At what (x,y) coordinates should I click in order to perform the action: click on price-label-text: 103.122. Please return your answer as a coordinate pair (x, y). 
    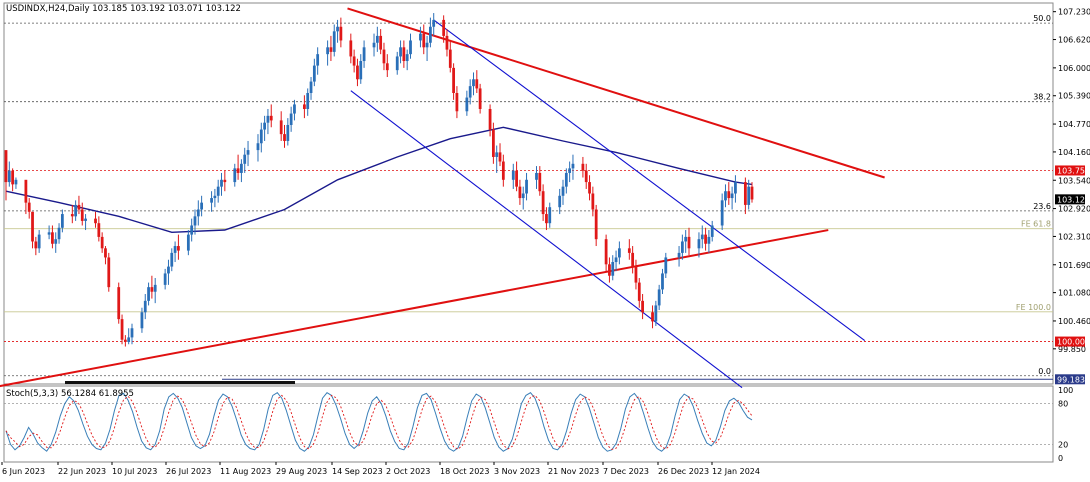
    Looking at the image, I should click on (1073, 199).